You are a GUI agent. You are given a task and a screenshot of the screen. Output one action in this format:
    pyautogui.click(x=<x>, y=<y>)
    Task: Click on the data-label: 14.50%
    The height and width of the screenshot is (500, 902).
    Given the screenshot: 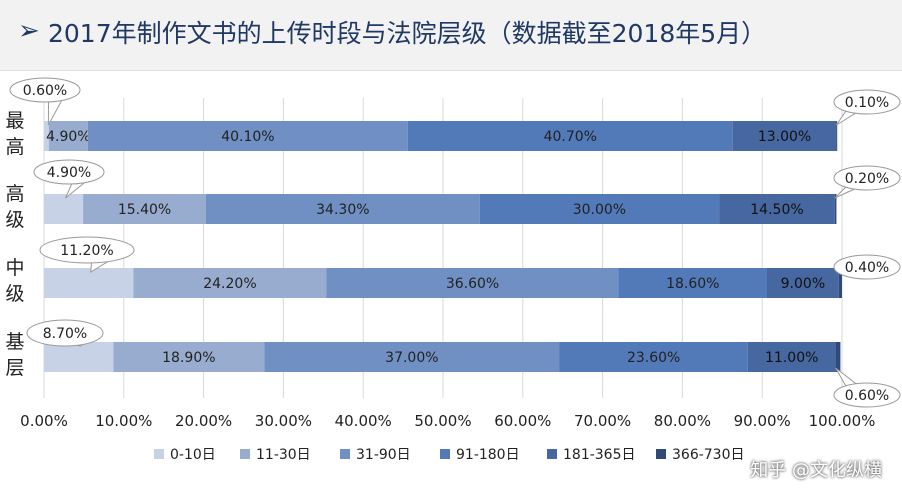 What is the action you would take?
    pyautogui.click(x=776, y=210)
    